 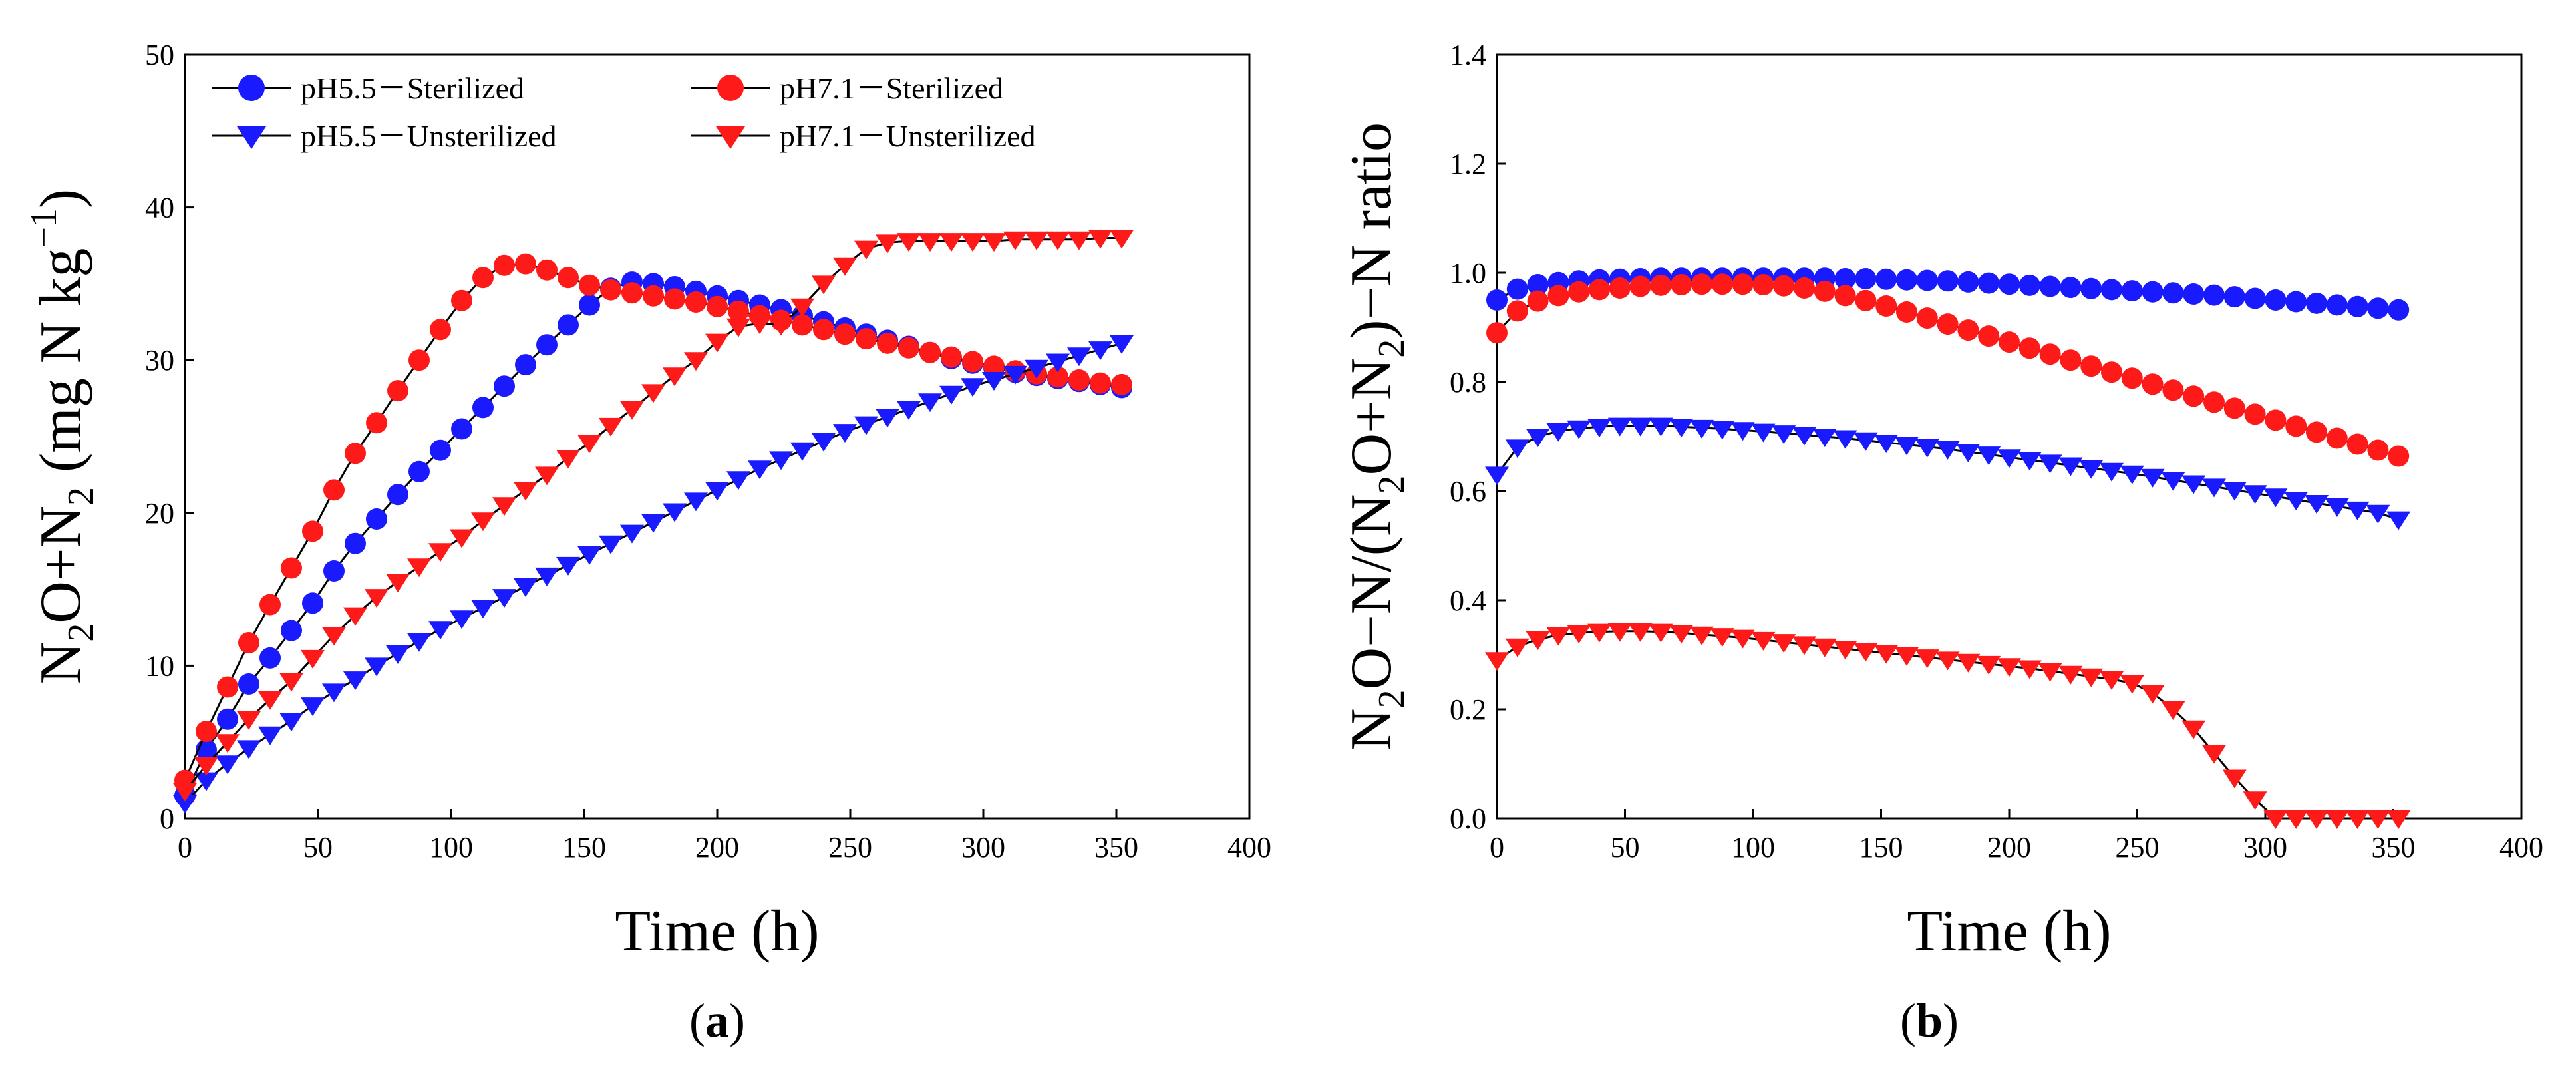 I want to click on panel-a-label-letter: a, so click(x=717, y=1020).